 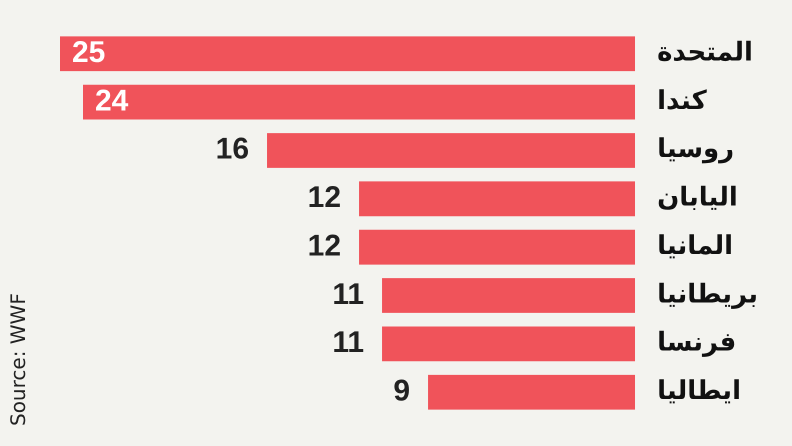 I want to click on y-tick-label: المانيا, so click(x=695, y=245).